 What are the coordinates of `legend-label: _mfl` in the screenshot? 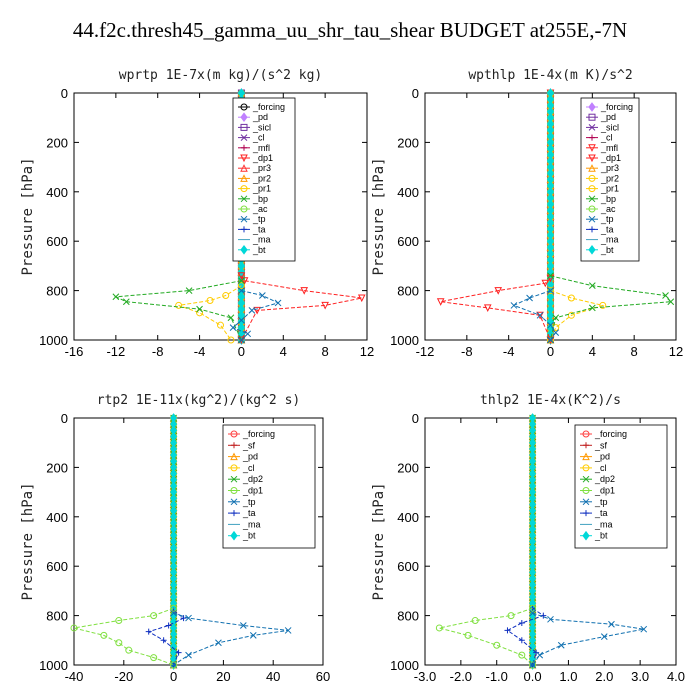 It's located at (261, 148).